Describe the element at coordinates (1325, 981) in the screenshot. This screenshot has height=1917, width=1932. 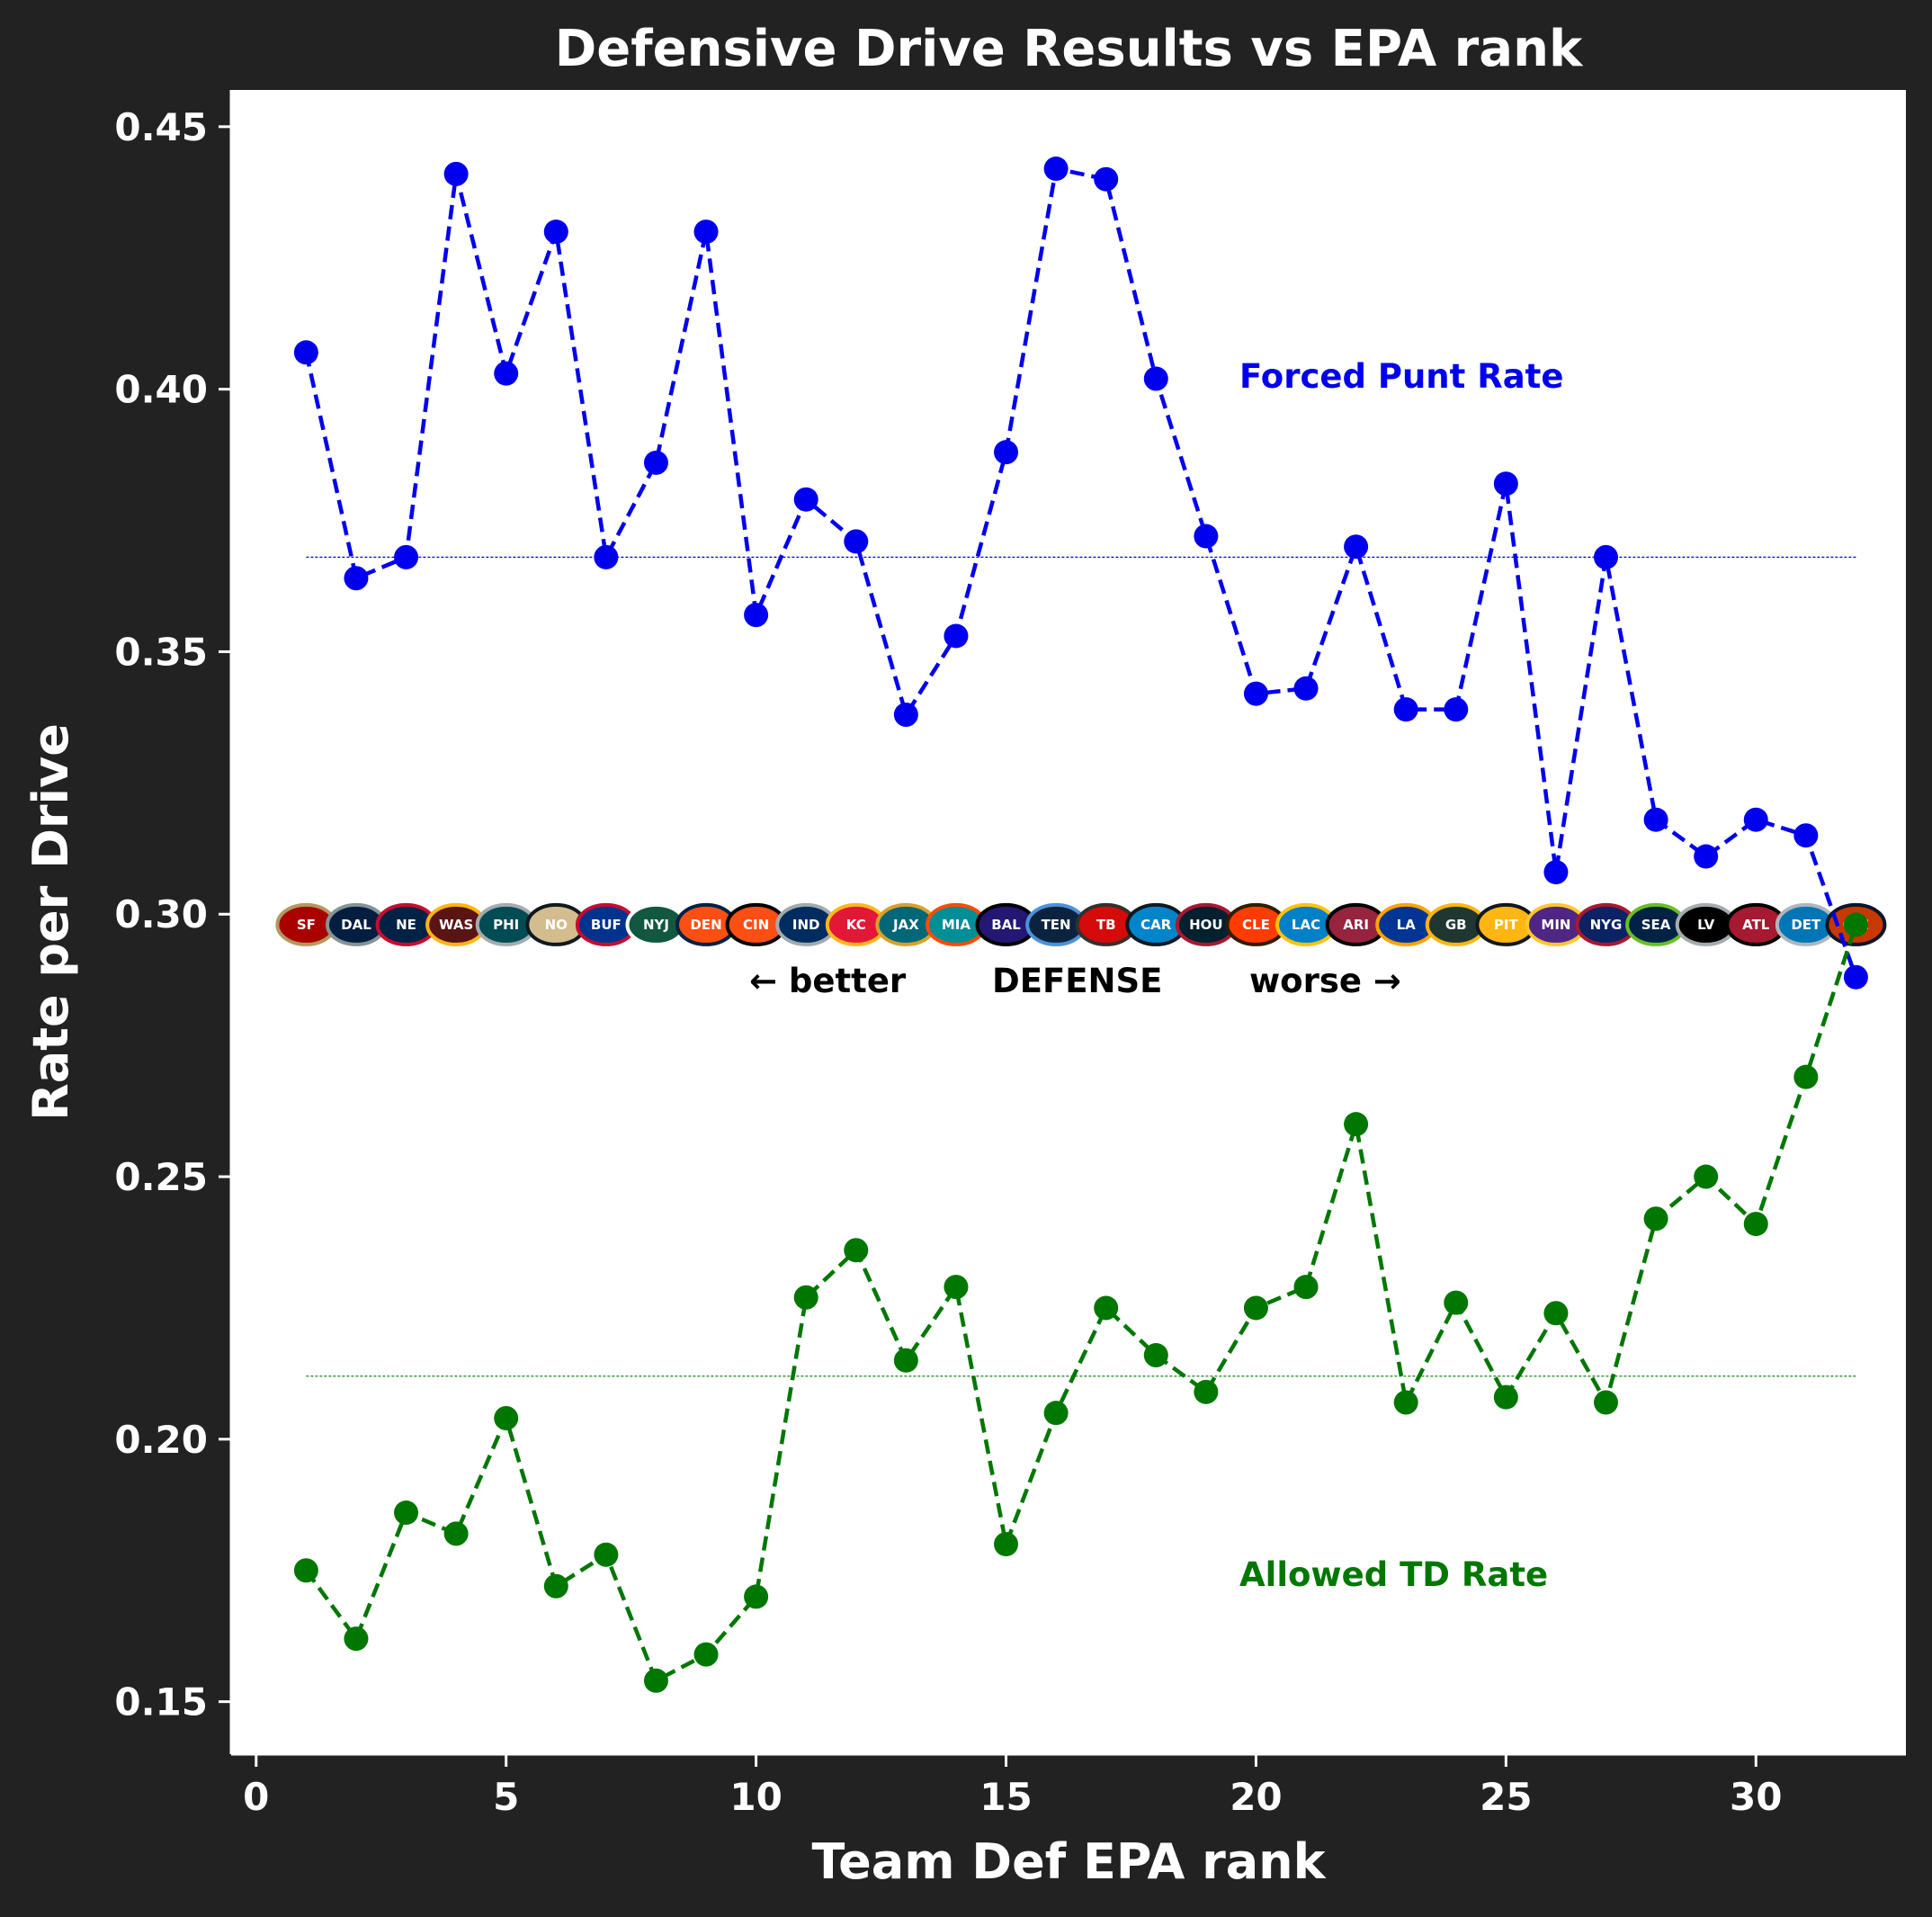
I see `worse-annotation: worse →` at that location.